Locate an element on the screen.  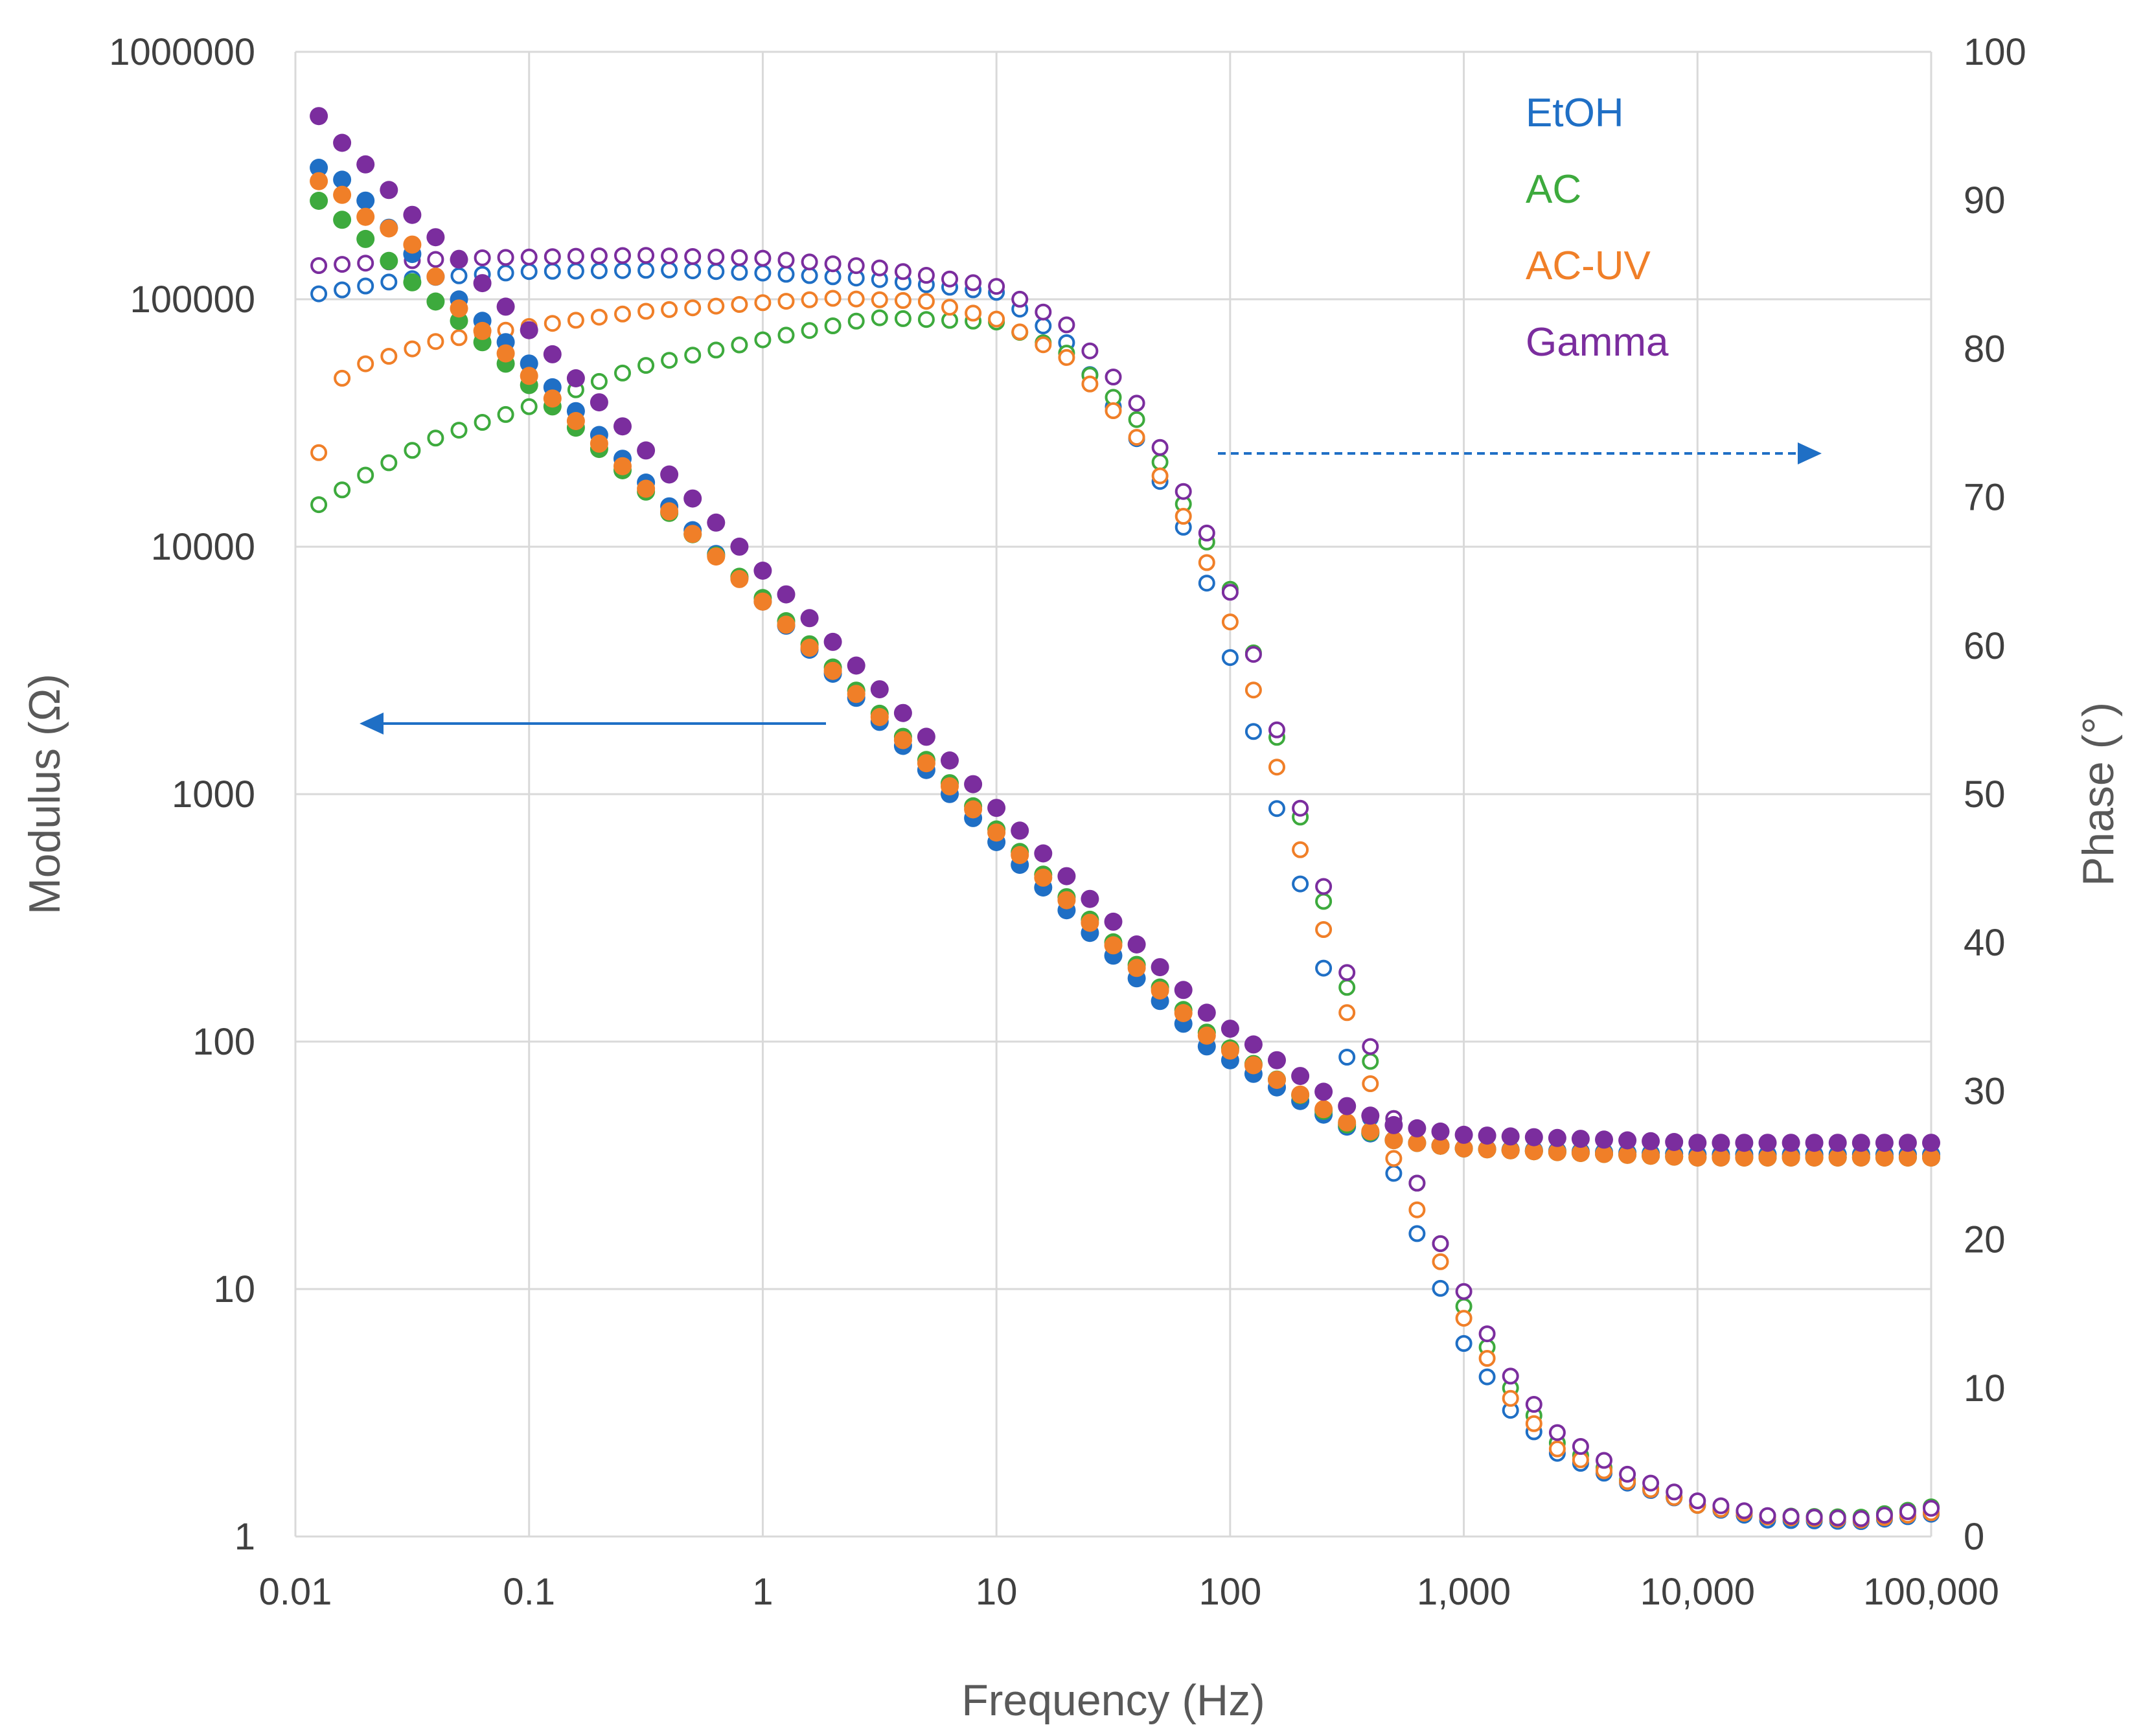
y-left-tick-label: 1 is located at coordinates (245, 1537).